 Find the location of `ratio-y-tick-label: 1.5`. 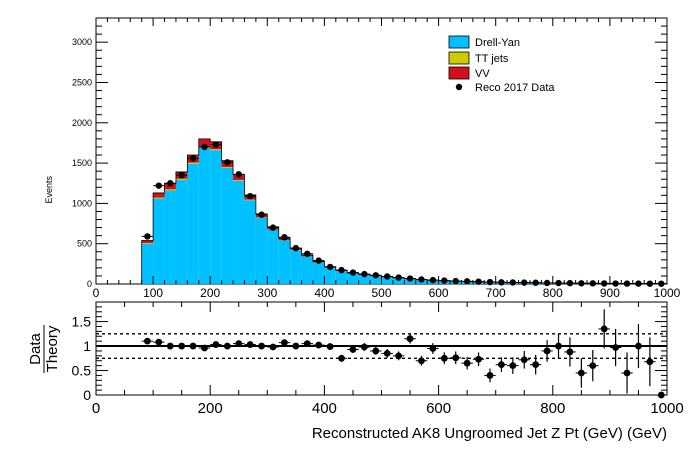

ratio-y-tick-label: 1.5 is located at coordinates (82, 322).